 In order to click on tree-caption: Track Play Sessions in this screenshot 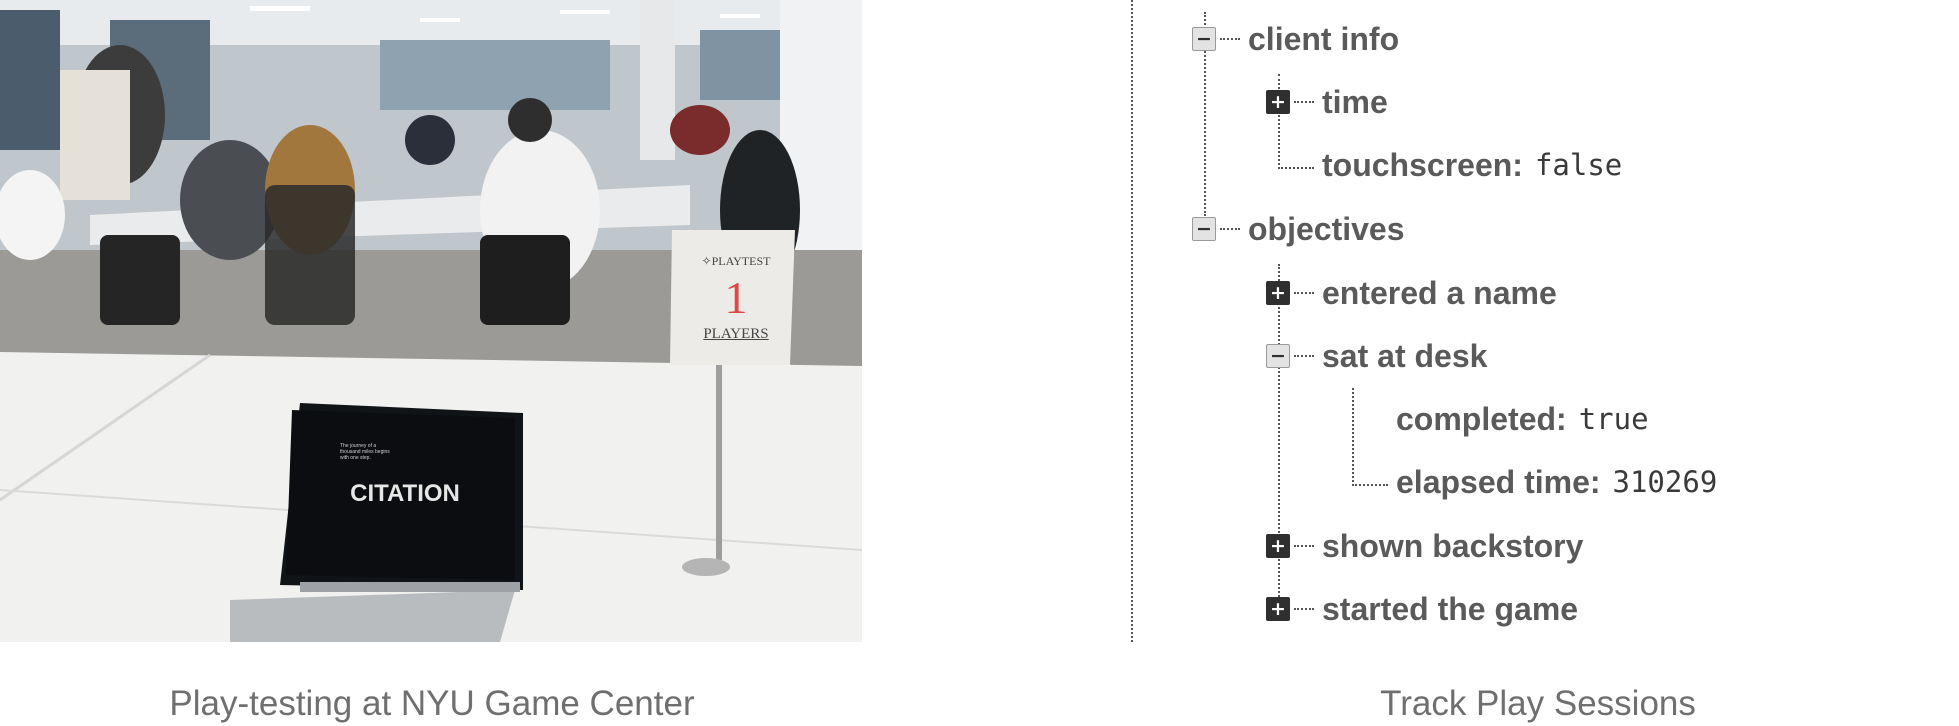, I will do `click(1538, 703)`.